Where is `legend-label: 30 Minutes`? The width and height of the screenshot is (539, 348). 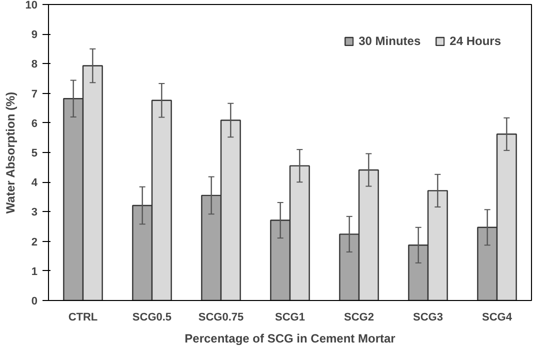
legend-label: 30 Minutes is located at coordinates (389, 41).